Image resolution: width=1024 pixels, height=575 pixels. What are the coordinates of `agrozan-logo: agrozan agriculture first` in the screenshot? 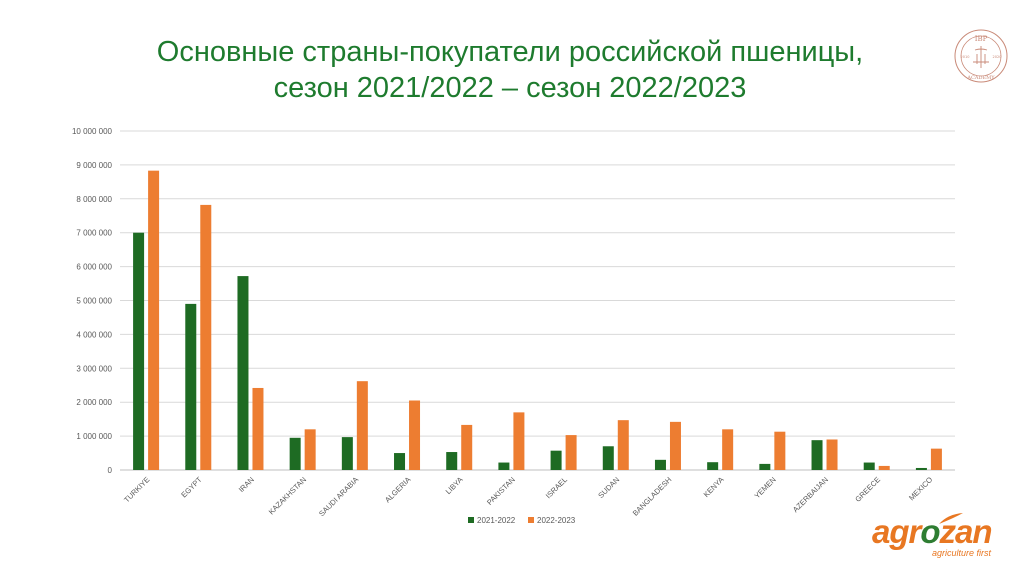 It's located at (942, 538).